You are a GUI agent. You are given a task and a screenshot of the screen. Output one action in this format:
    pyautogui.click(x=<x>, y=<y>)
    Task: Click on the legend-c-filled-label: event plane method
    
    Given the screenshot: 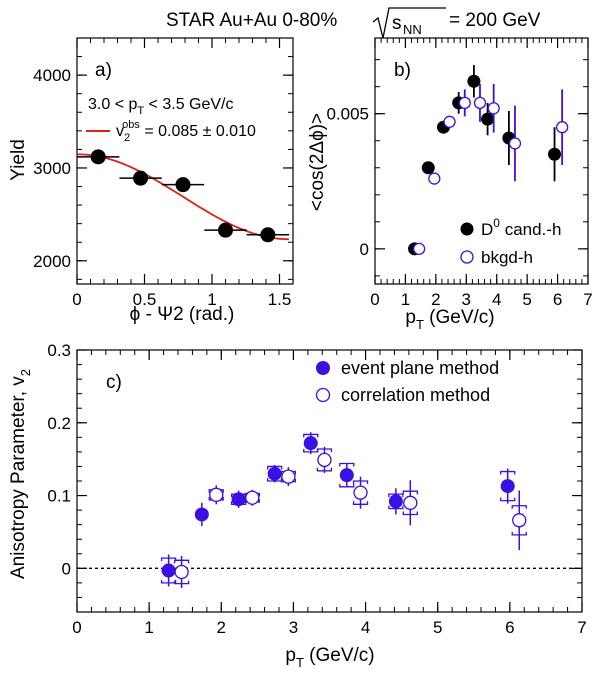 What is the action you would take?
    pyautogui.click(x=420, y=368)
    